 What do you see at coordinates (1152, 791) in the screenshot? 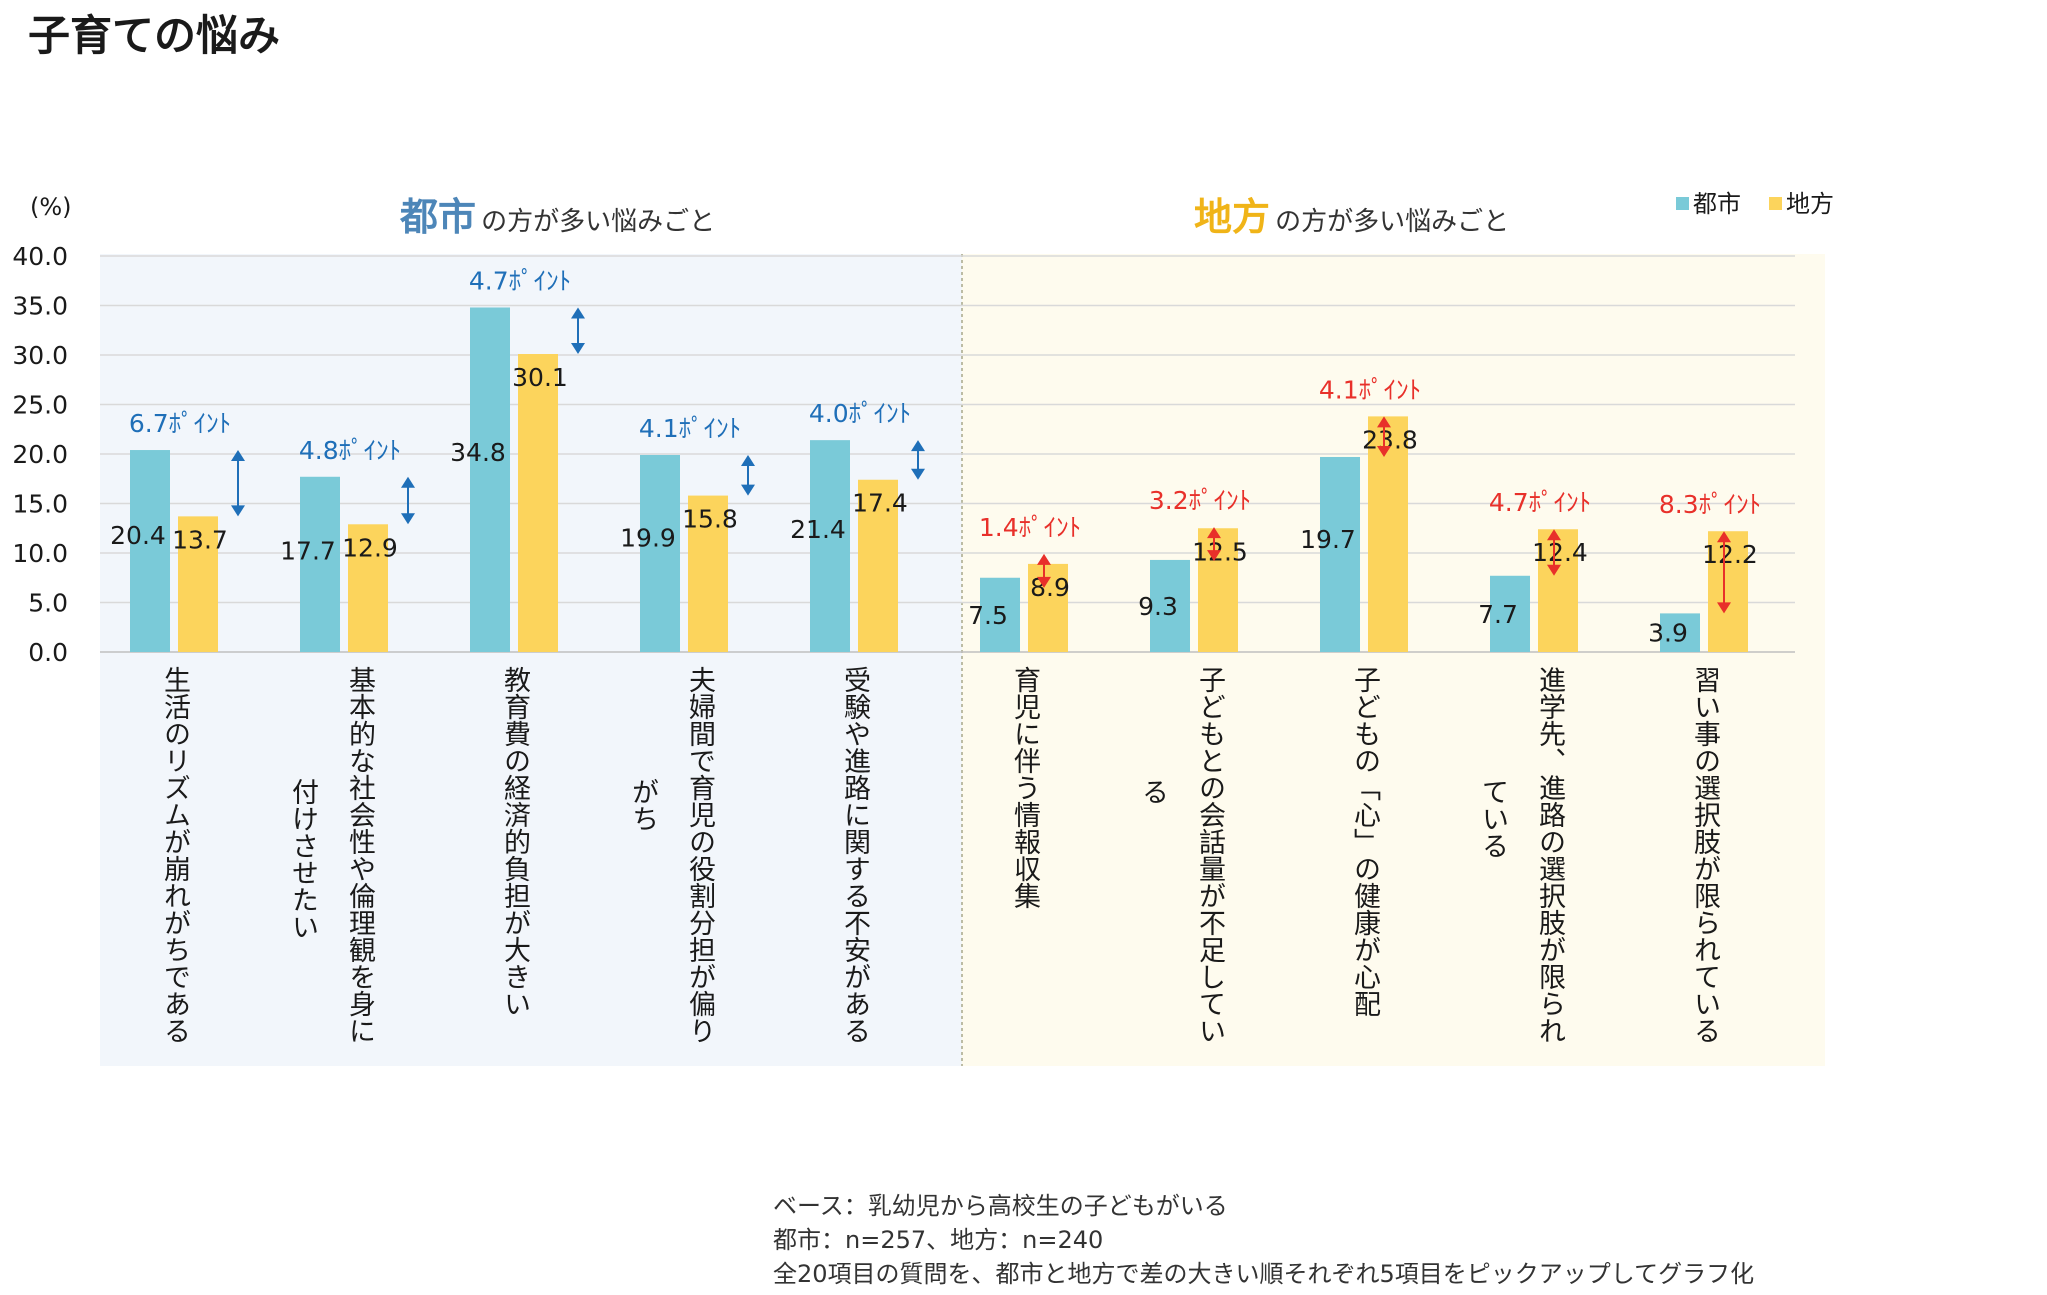
I see `category-label: る` at bounding box center [1152, 791].